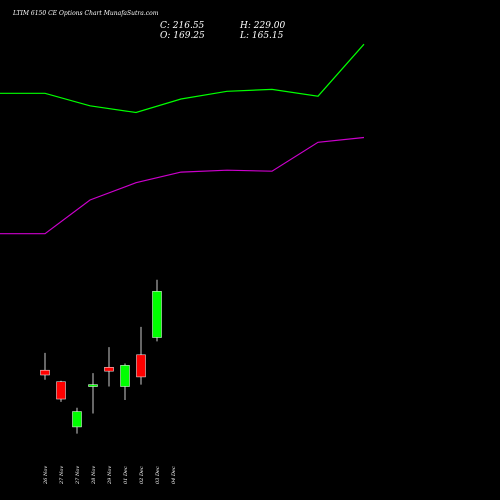 This screenshot has height=500, width=500. I want to click on x-tick-label: 28 Nov, so click(94, 475).